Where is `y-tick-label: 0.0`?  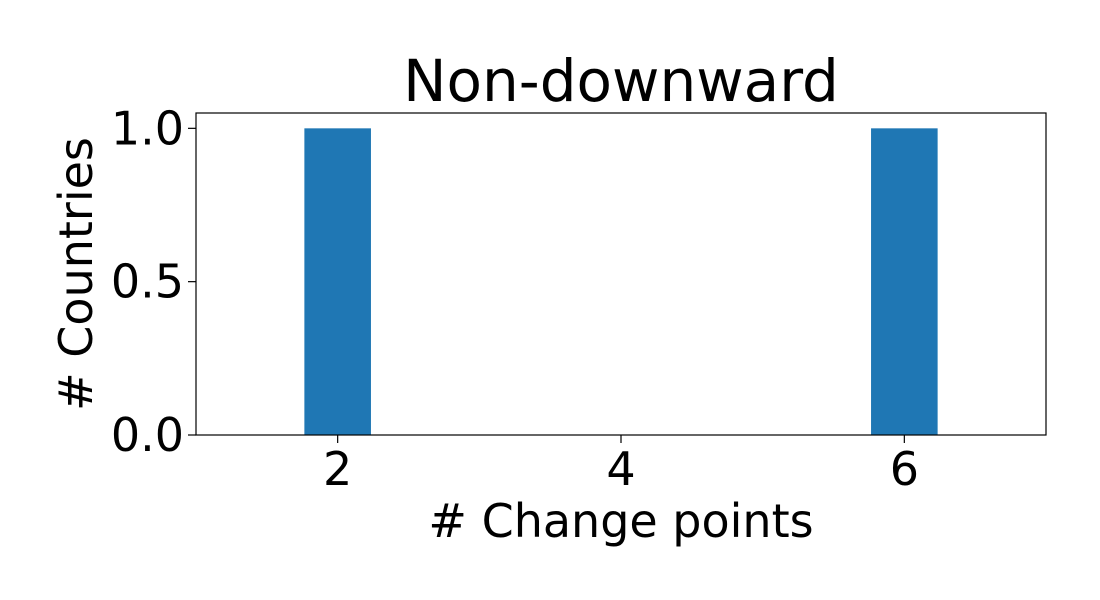 y-tick-label: 0.0 is located at coordinates (147, 435).